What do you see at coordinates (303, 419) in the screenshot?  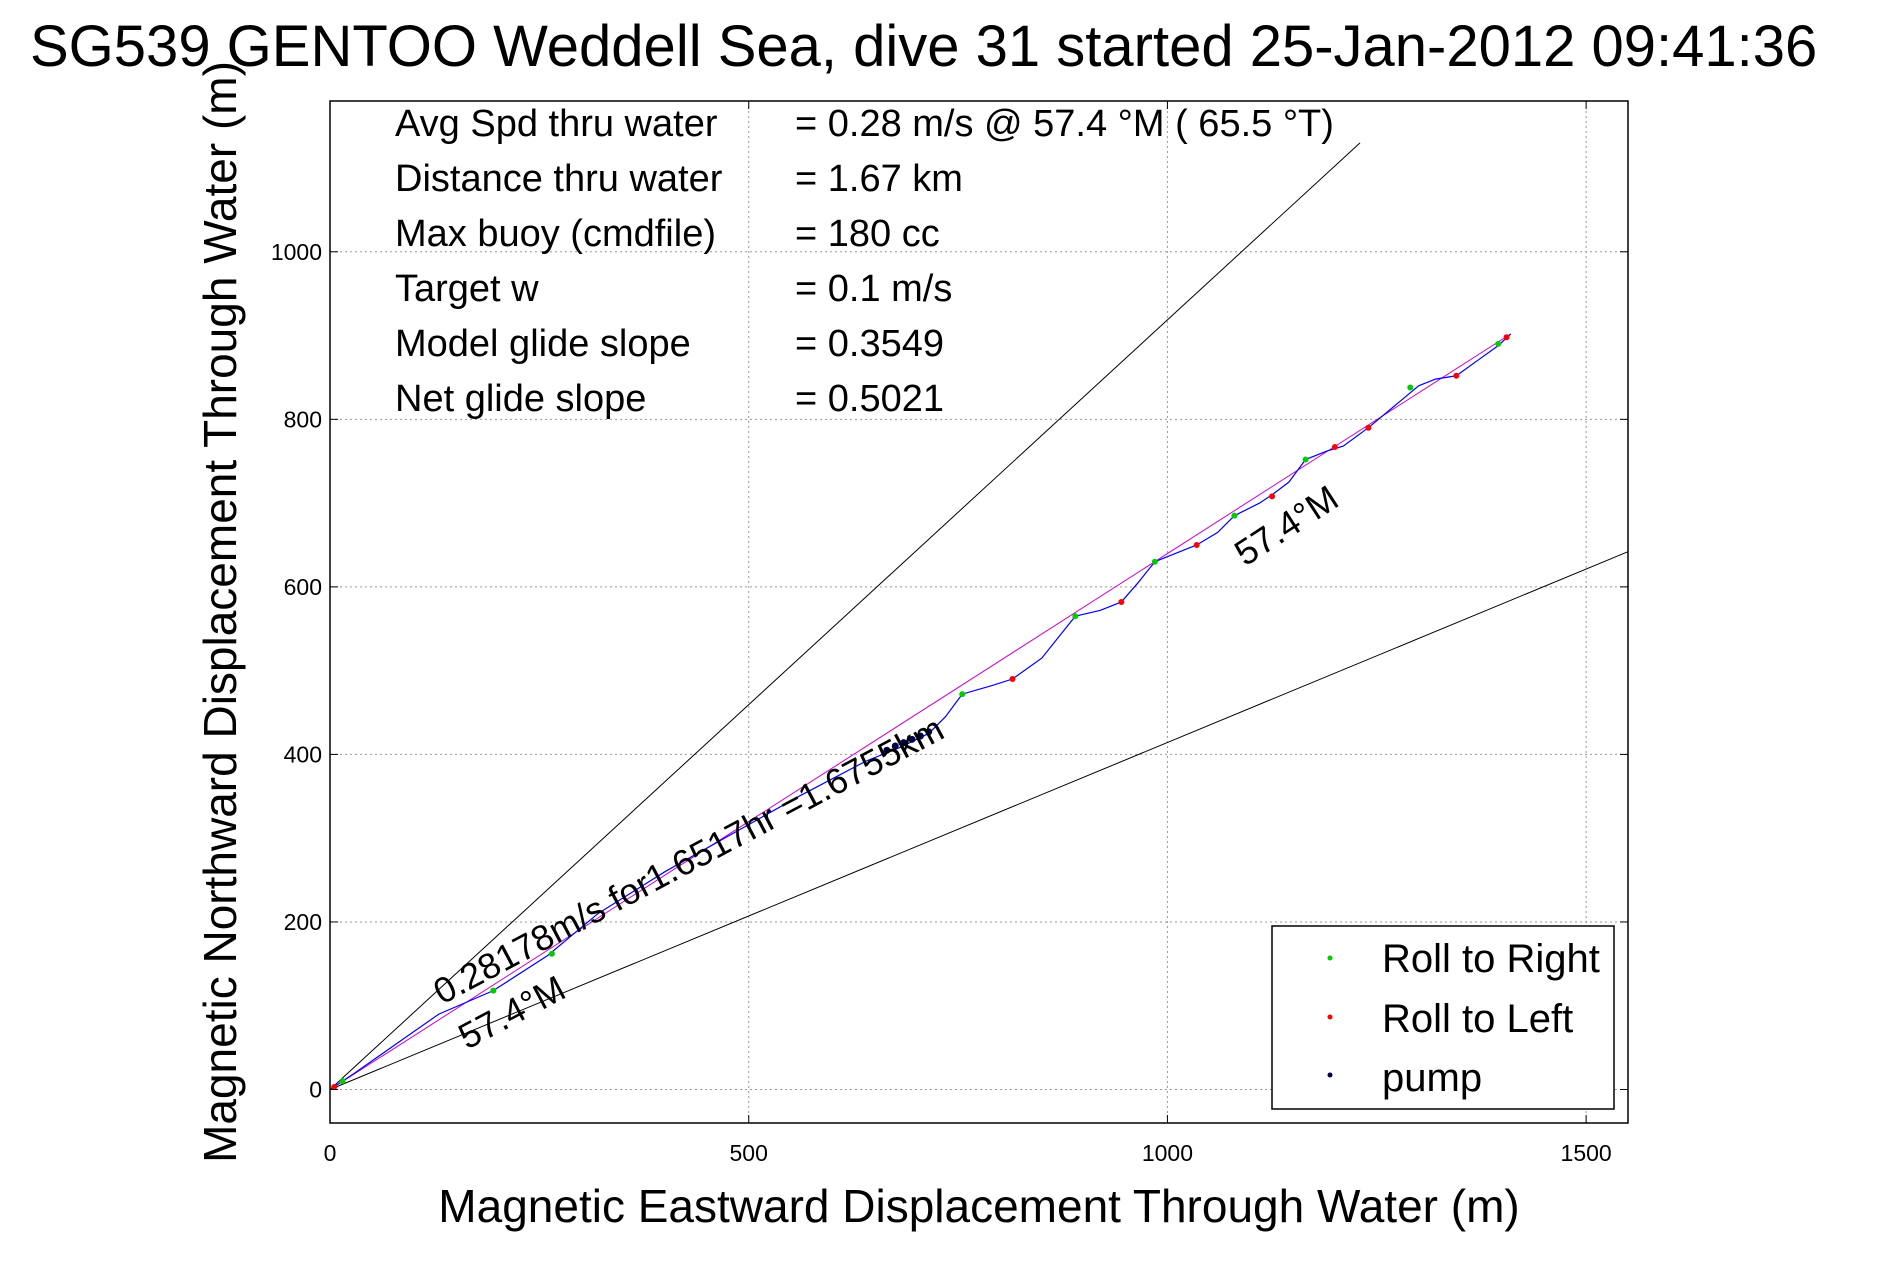 I see `y-tick-label: 800` at bounding box center [303, 419].